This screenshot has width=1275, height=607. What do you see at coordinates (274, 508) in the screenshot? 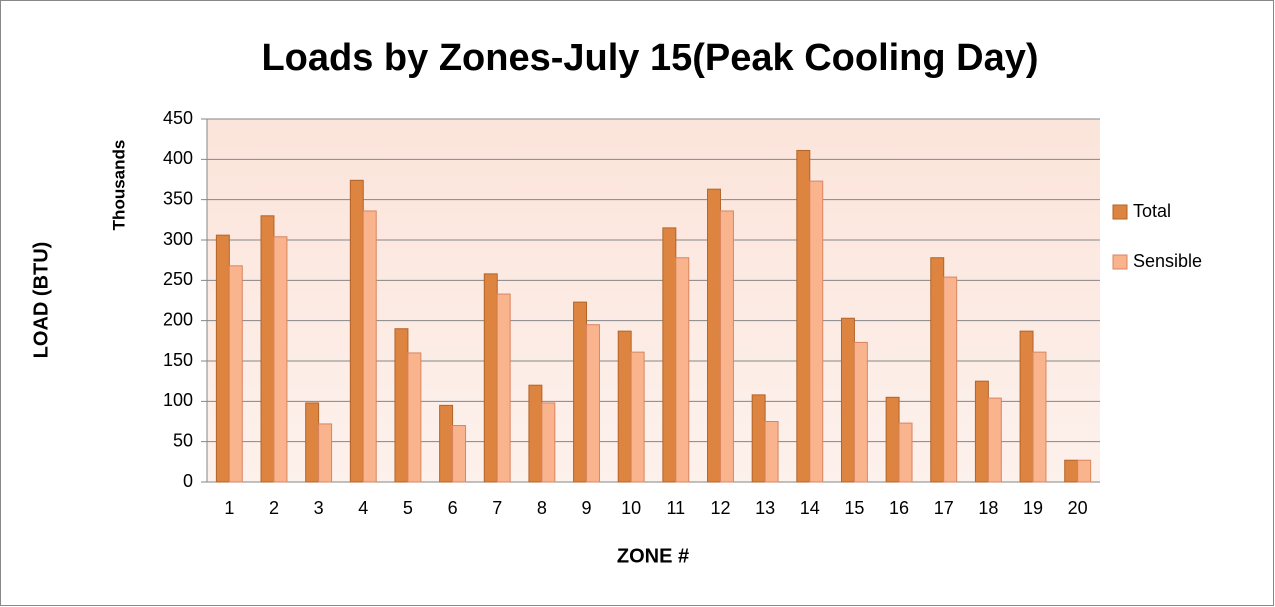
I see `x-tick-label: 2` at bounding box center [274, 508].